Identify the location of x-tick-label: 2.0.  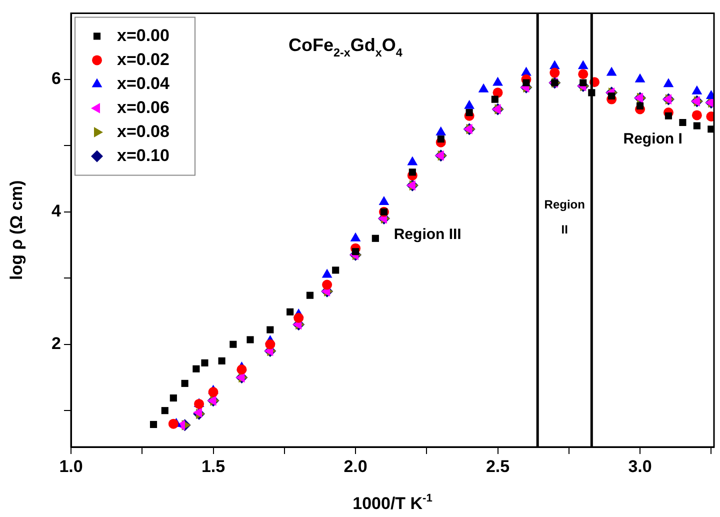
(356, 466).